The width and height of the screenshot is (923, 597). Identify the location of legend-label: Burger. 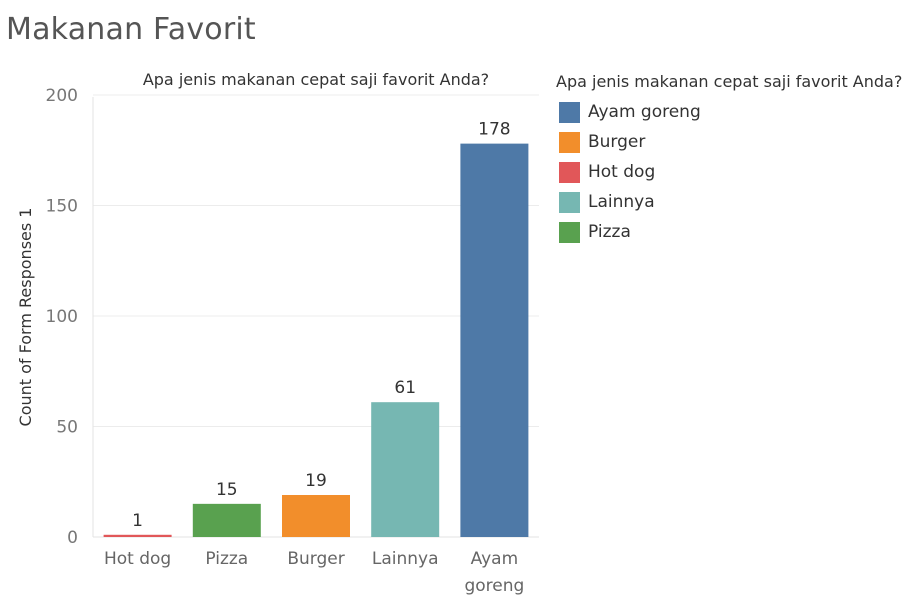
(617, 142).